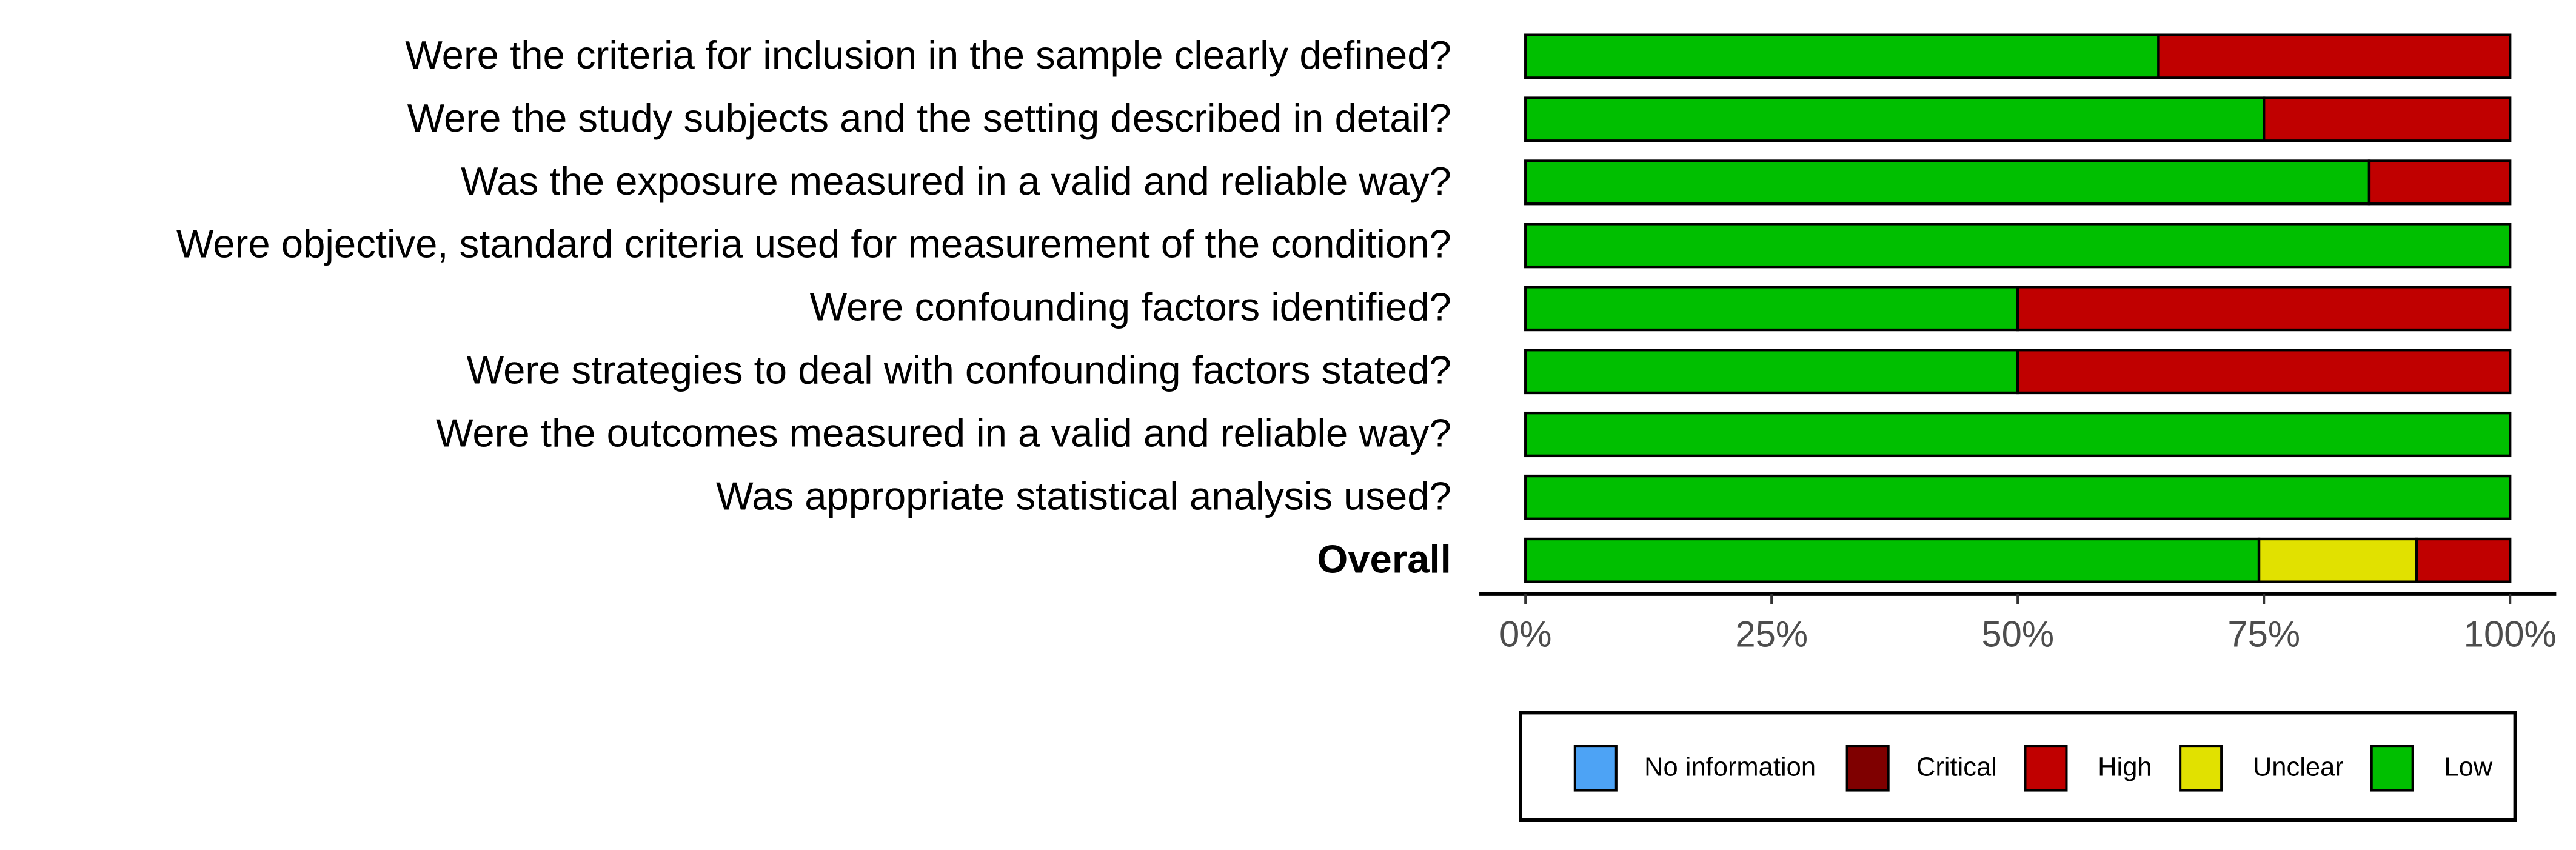  I want to click on x-tick-label: 50%, so click(2017, 634).